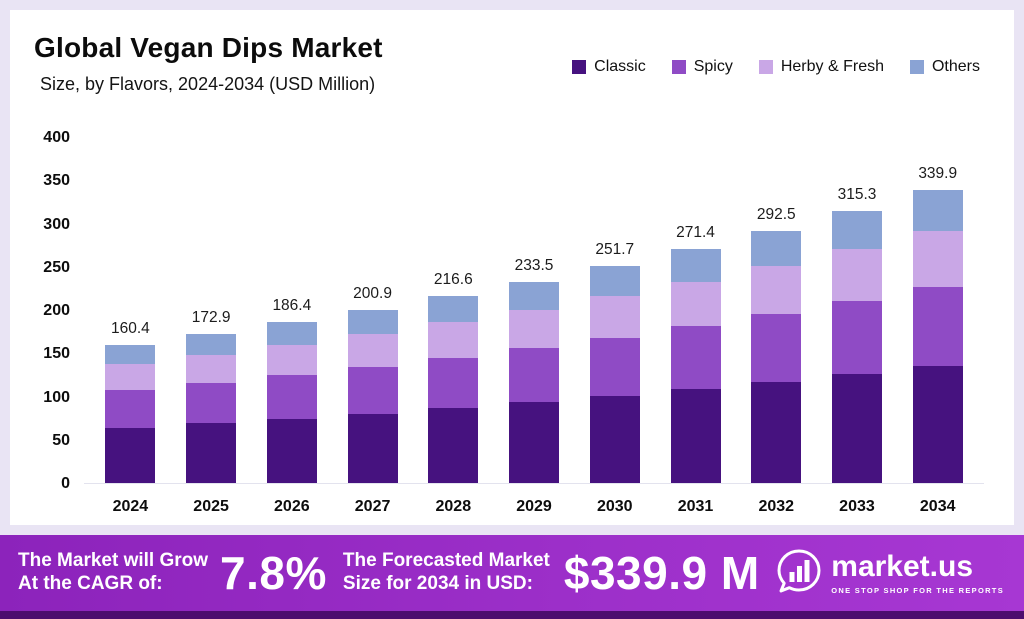 Image resolution: width=1024 pixels, height=619 pixels. What do you see at coordinates (130, 354) in the screenshot?
I see `segment-others-2024` at bounding box center [130, 354].